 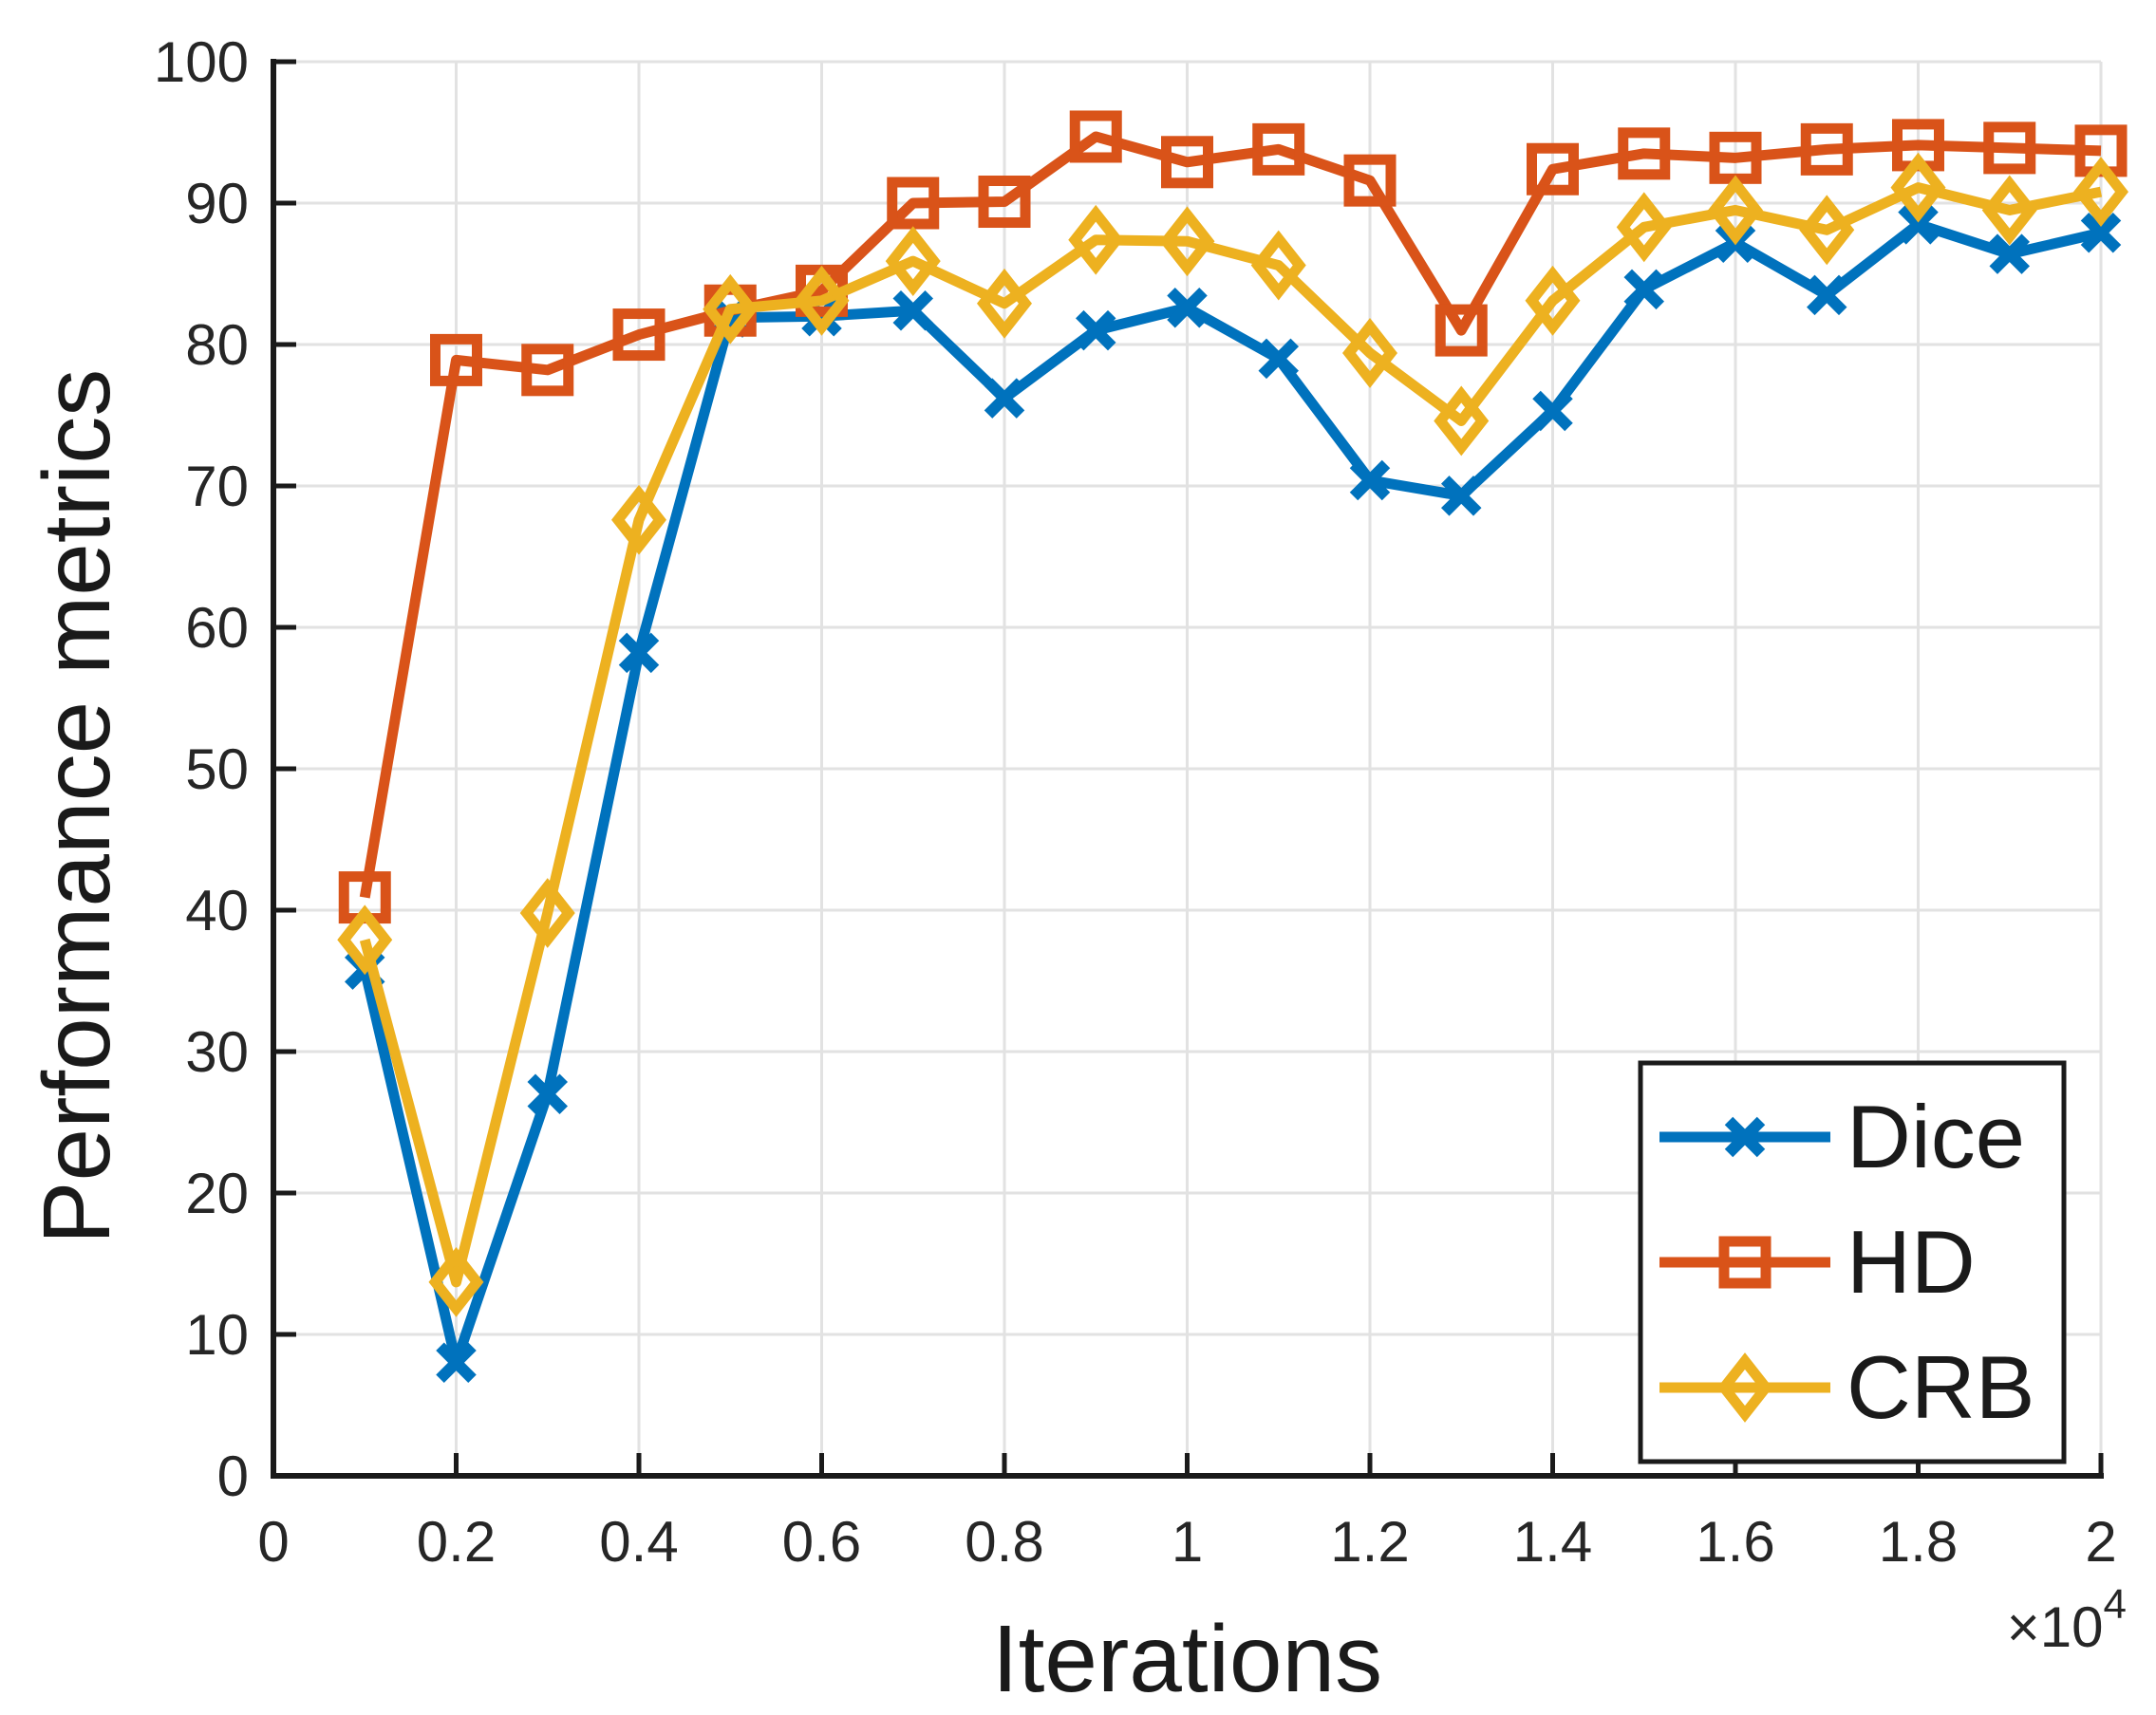 What do you see at coordinates (1735, 1542) in the screenshot?
I see `x-tick-label: 1.6` at bounding box center [1735, 1542].